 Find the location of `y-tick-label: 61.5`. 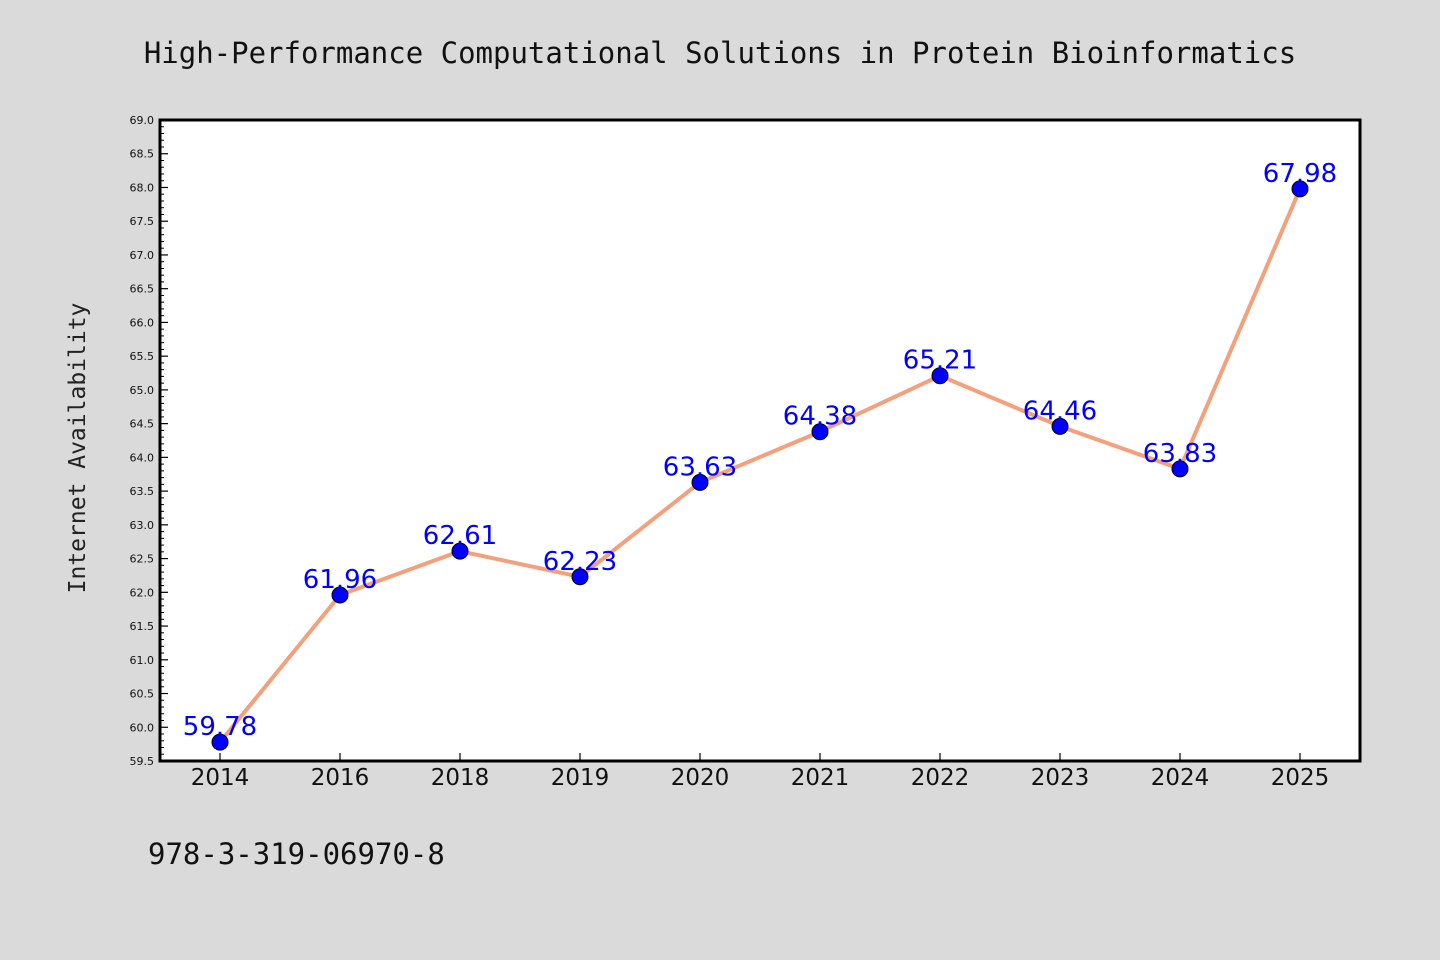

y-tick-label: 61.5 is located at coordinates (142, 626).